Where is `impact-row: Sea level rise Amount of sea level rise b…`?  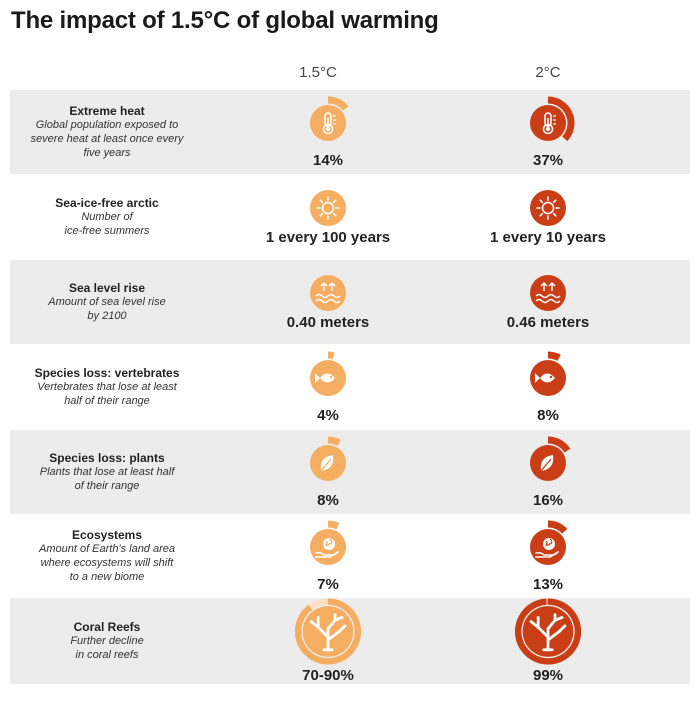
impact-row: Sea level rise Amount of sea level rise b… is located at coordinates (350, 302).